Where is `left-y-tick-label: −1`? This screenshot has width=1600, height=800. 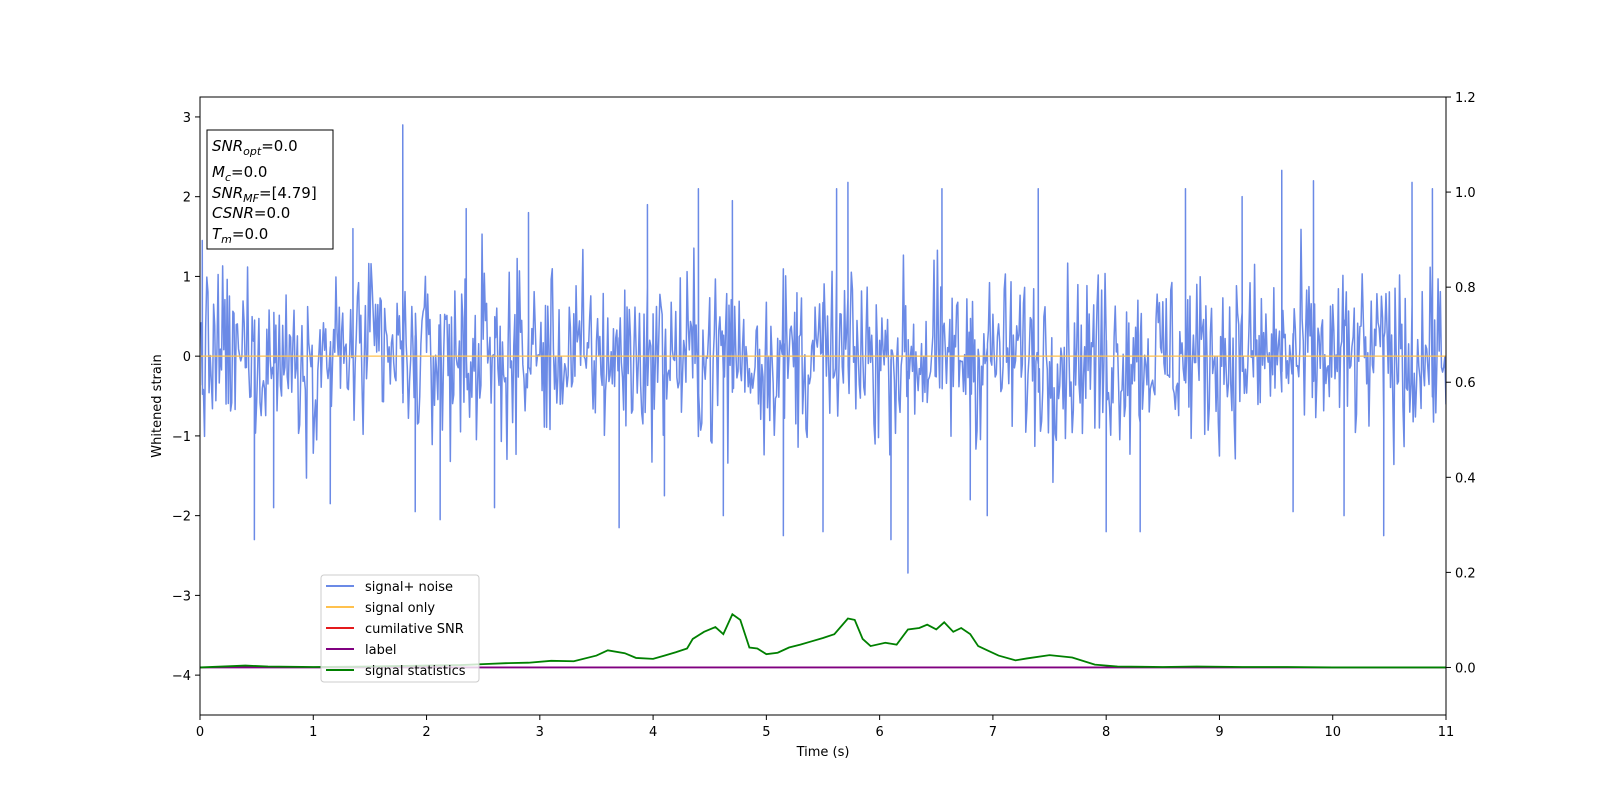
left-y-tick-label: −1 is located at coordinates (181, 437).